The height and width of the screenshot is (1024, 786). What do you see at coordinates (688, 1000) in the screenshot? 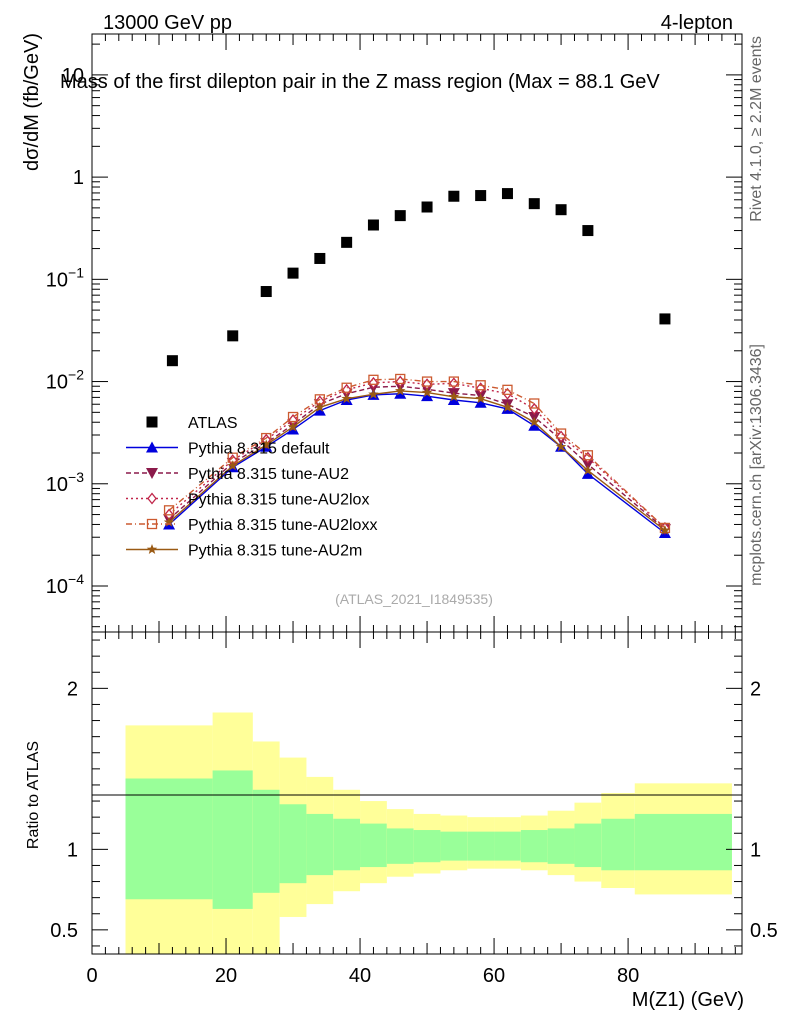
I see `x-axis-label: M(Z1) (GeV)` at bounding box center [688, 1000].